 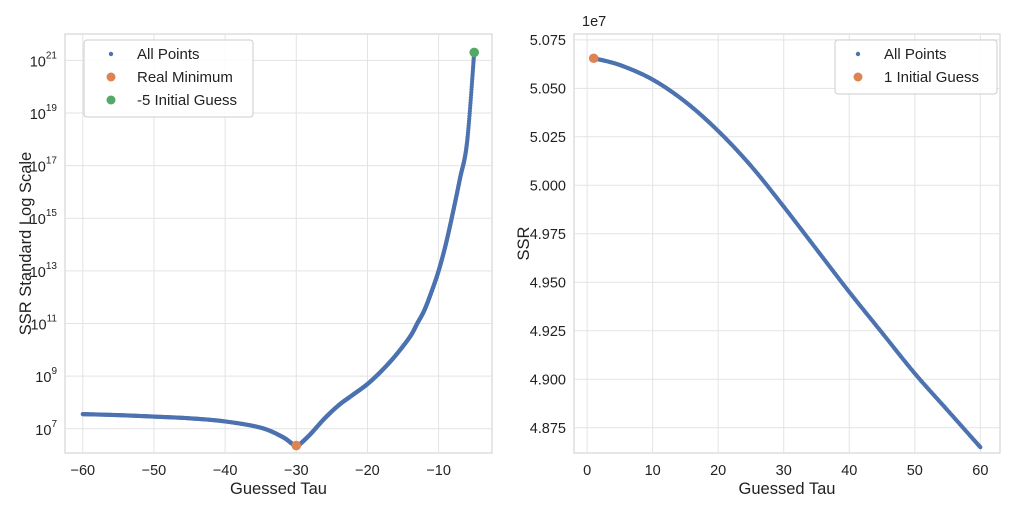 What do you see at coordinates (187, 100) in the screenshot?
I see `legend-label-initial-guess: -5 Initial Guess` at bounding box center [187, 100].